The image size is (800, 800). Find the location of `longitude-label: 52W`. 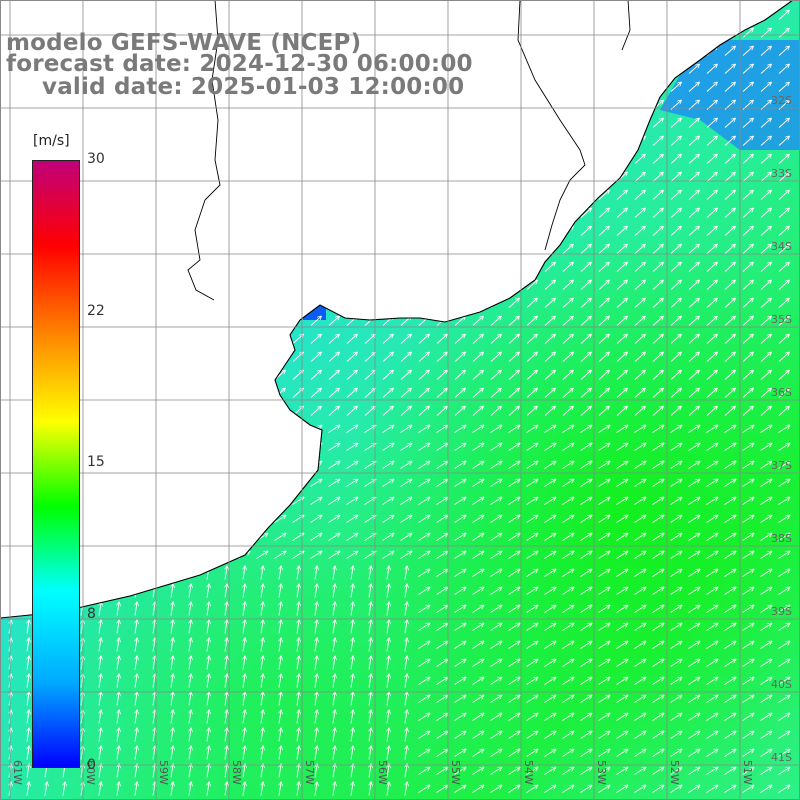

longitude-label: 52W is located at coordinates (674, 772).